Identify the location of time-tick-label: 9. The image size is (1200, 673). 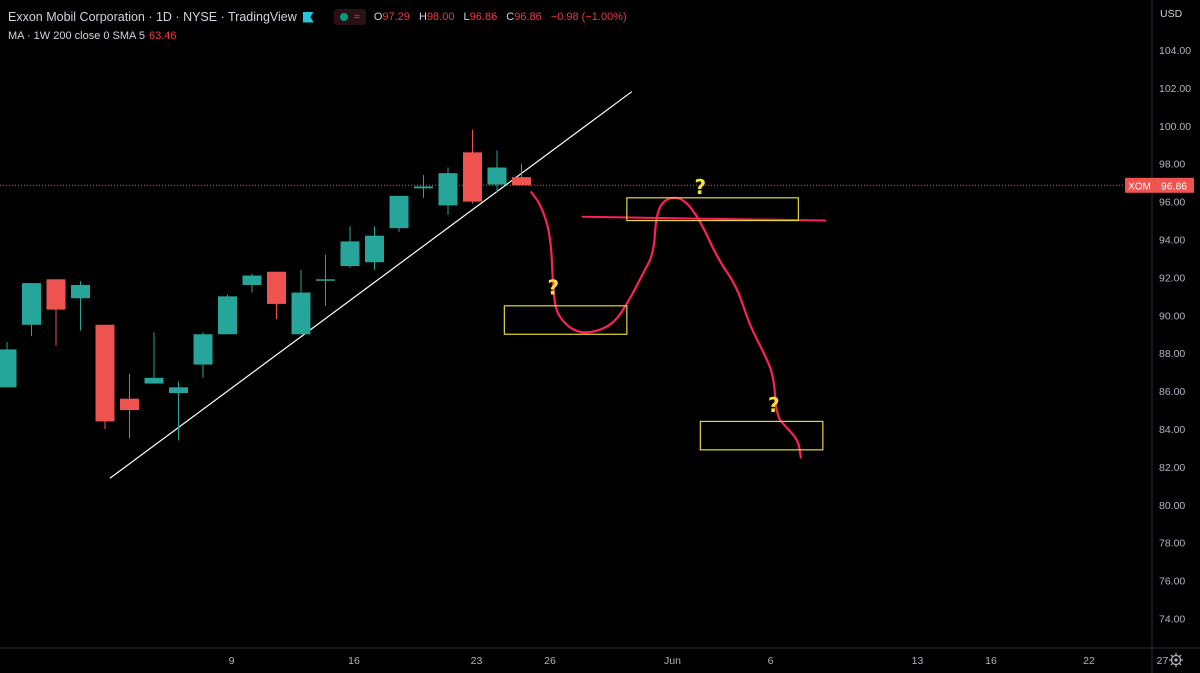
(232, 661).